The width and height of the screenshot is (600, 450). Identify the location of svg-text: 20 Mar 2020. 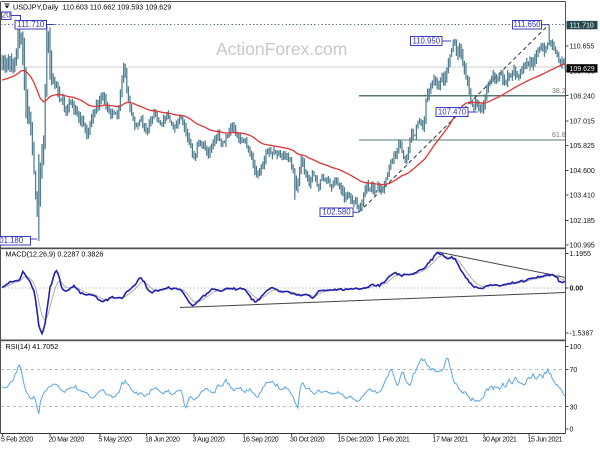
(67, 440).